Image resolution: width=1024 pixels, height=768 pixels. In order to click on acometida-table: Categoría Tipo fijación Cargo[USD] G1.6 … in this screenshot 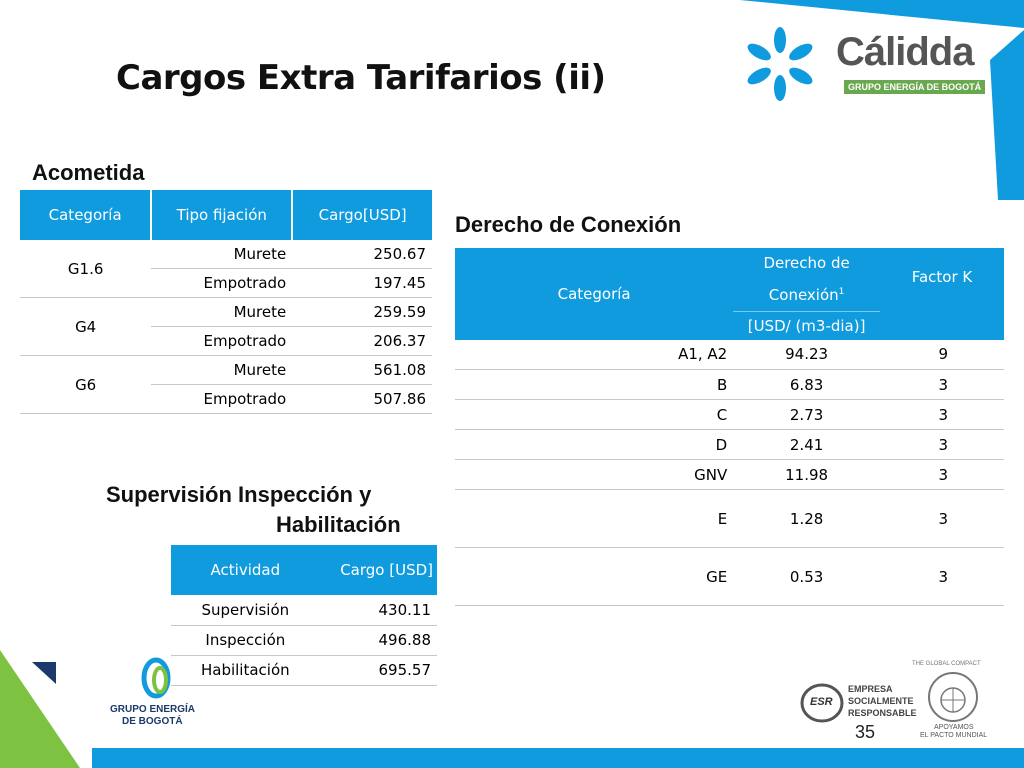, I will do `click(226, 302)`.